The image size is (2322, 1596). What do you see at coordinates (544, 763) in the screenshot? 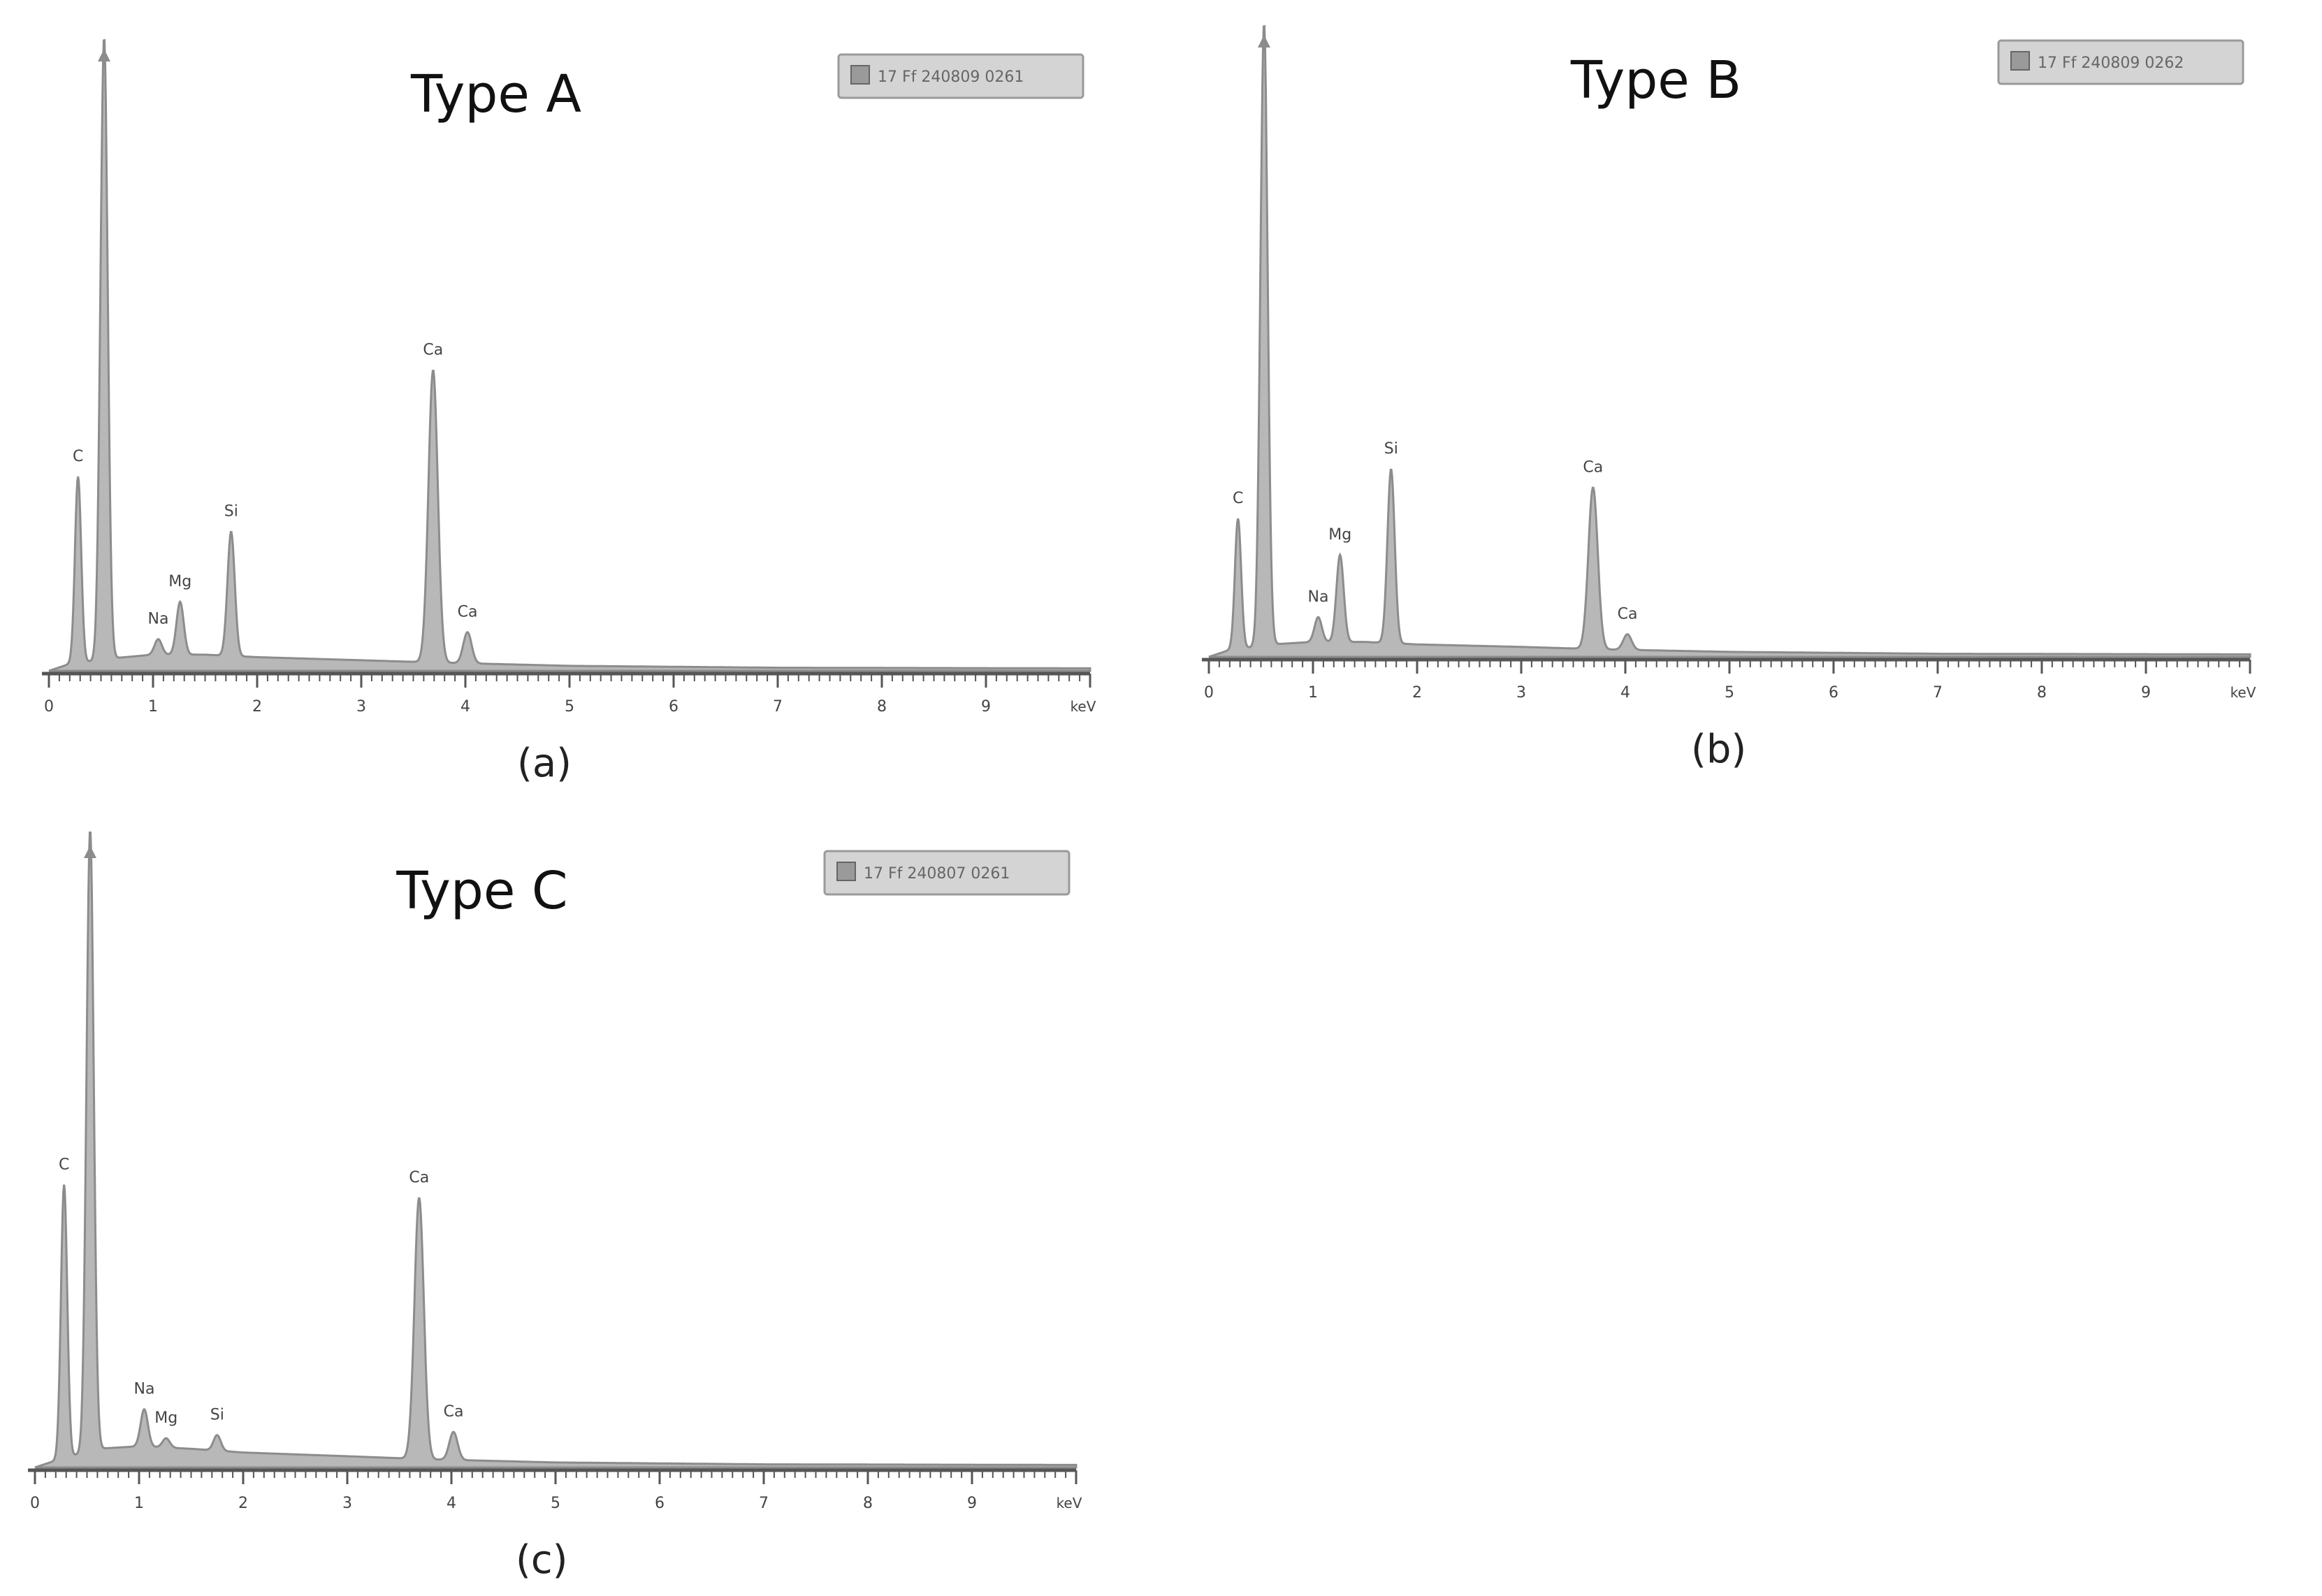
I see `panel-caption-a: (a)` at bounding box center [544, 763].